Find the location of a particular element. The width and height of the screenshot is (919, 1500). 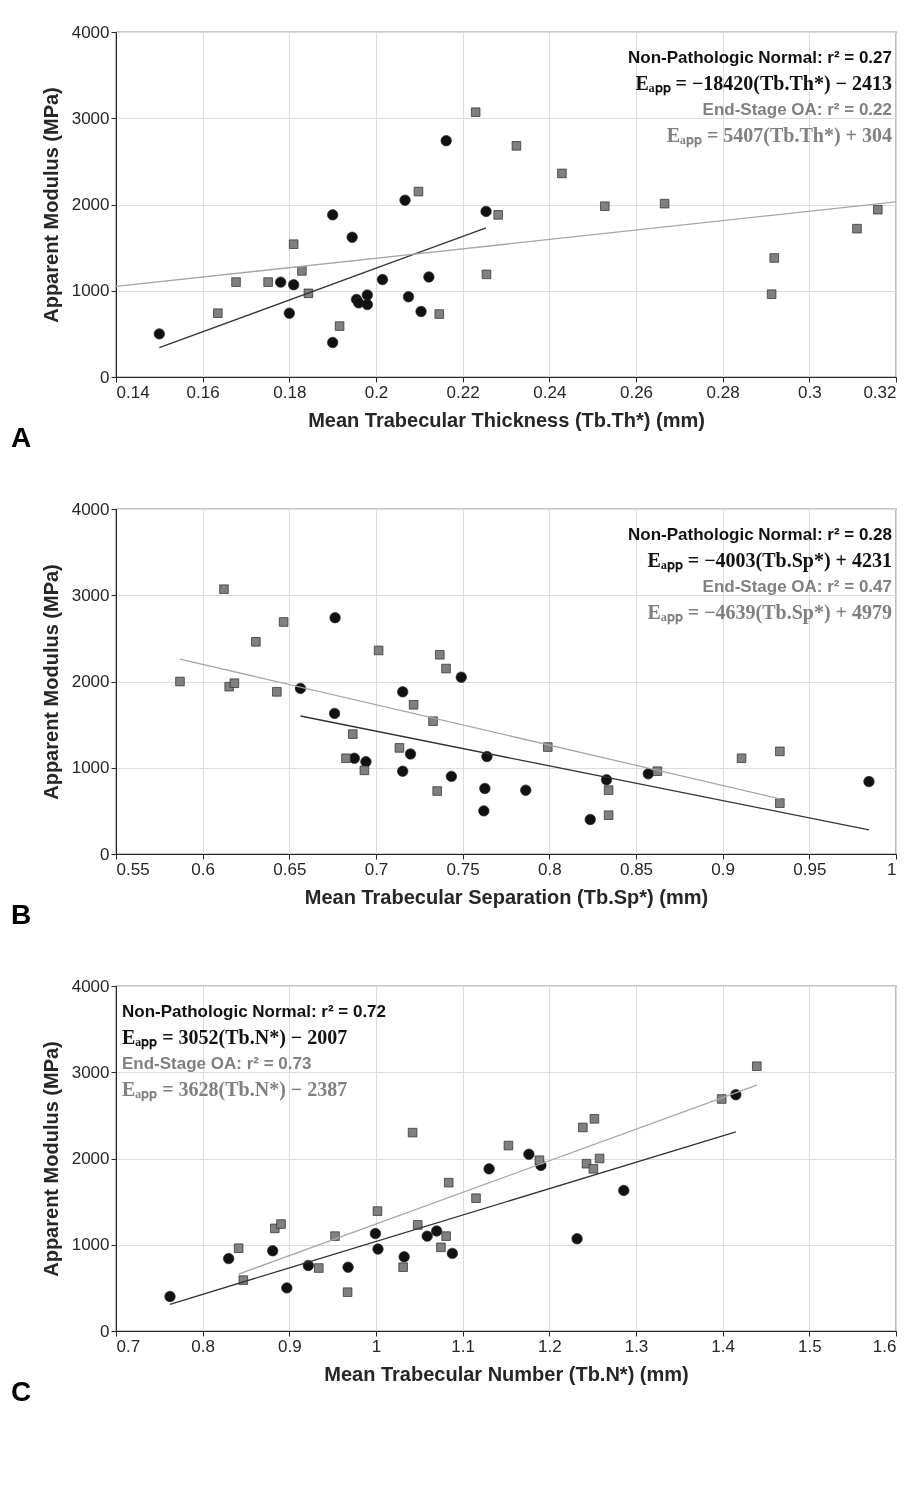

annotation: Eₐₚₚ = 3052(Tb.N*) − 2007 is located at coordinates (235, 1038).